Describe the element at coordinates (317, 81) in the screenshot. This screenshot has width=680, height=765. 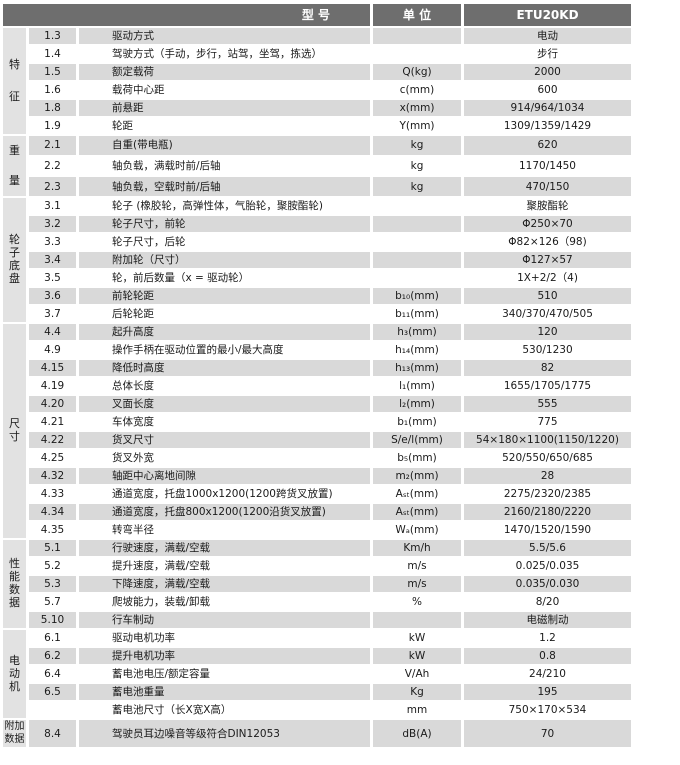
I see `table-row: 特征 1.3 驱动方式 电动` at that location.